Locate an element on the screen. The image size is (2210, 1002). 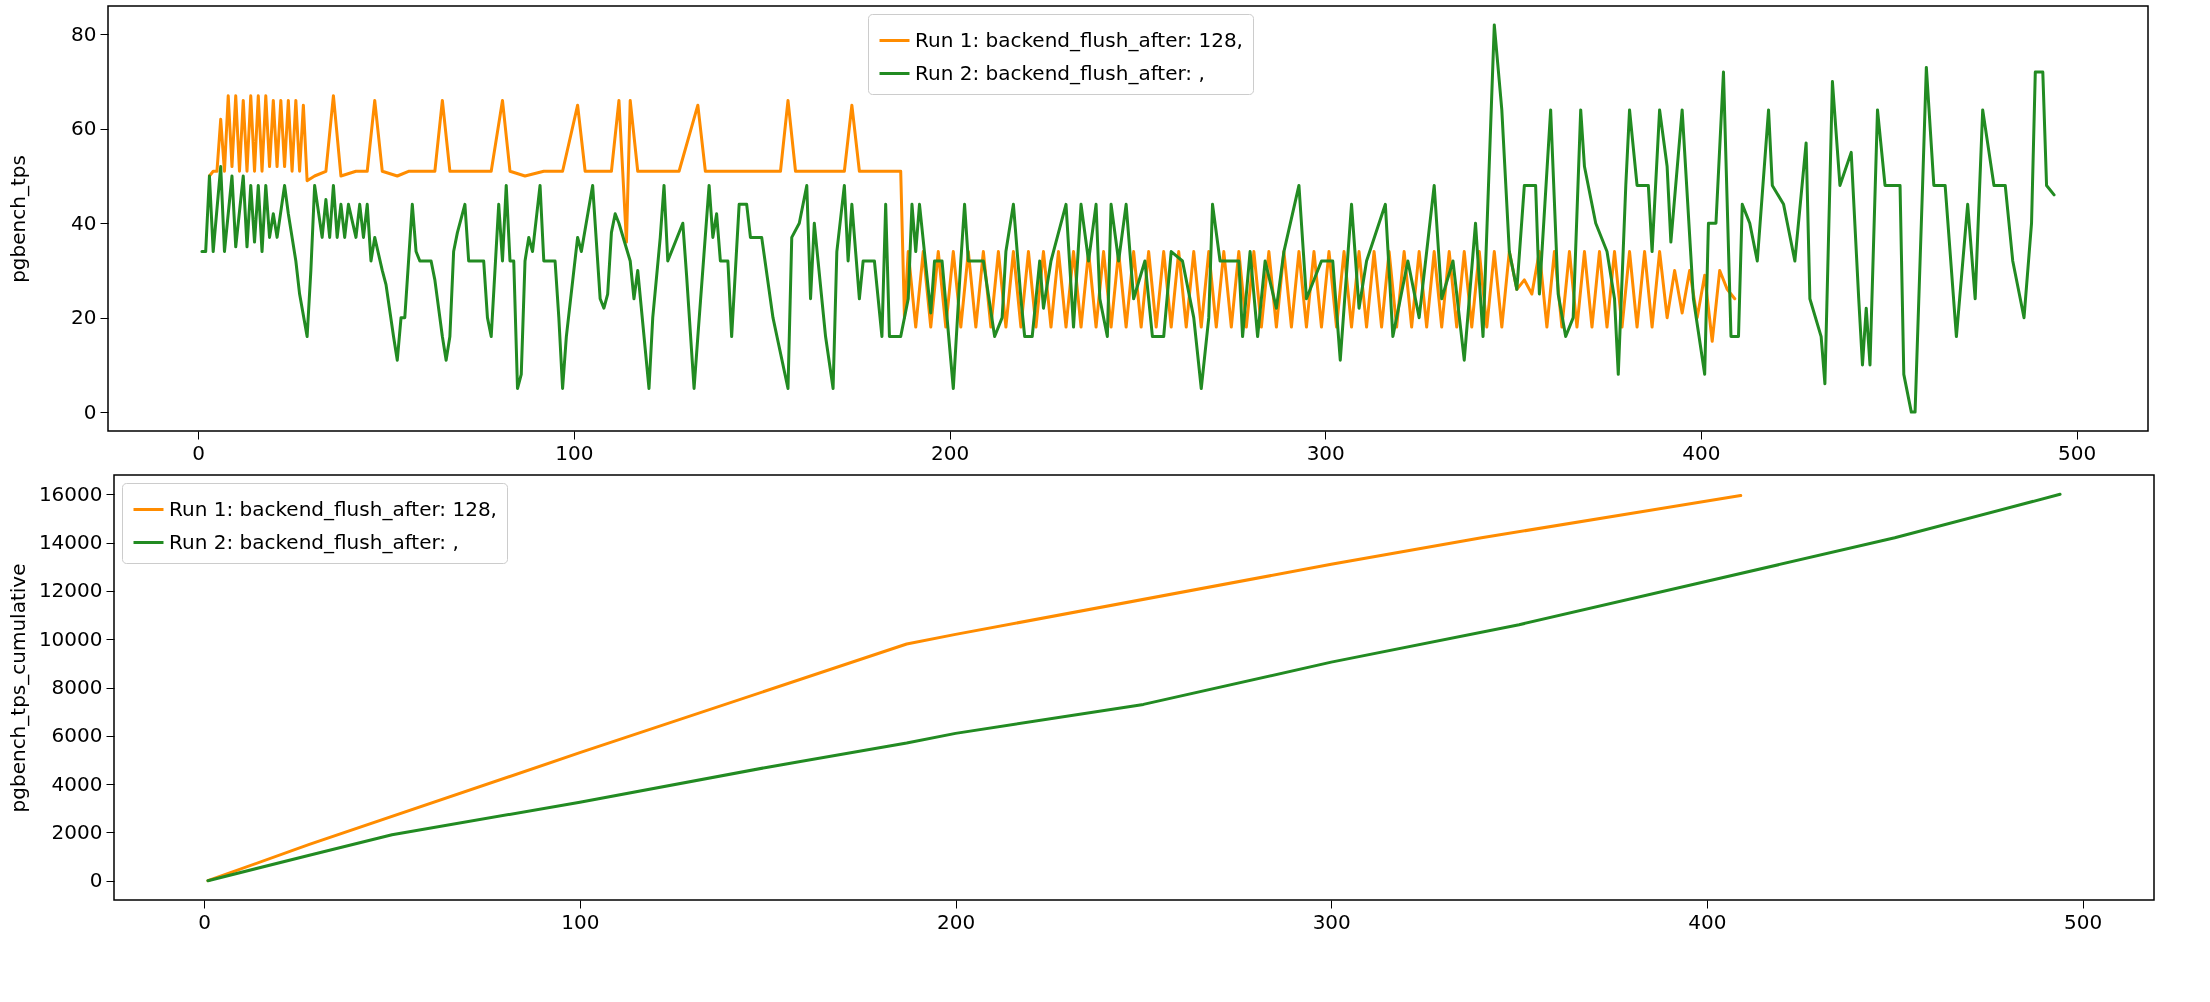
y-tick-label: 2000 is located at coordinates (77, 831).